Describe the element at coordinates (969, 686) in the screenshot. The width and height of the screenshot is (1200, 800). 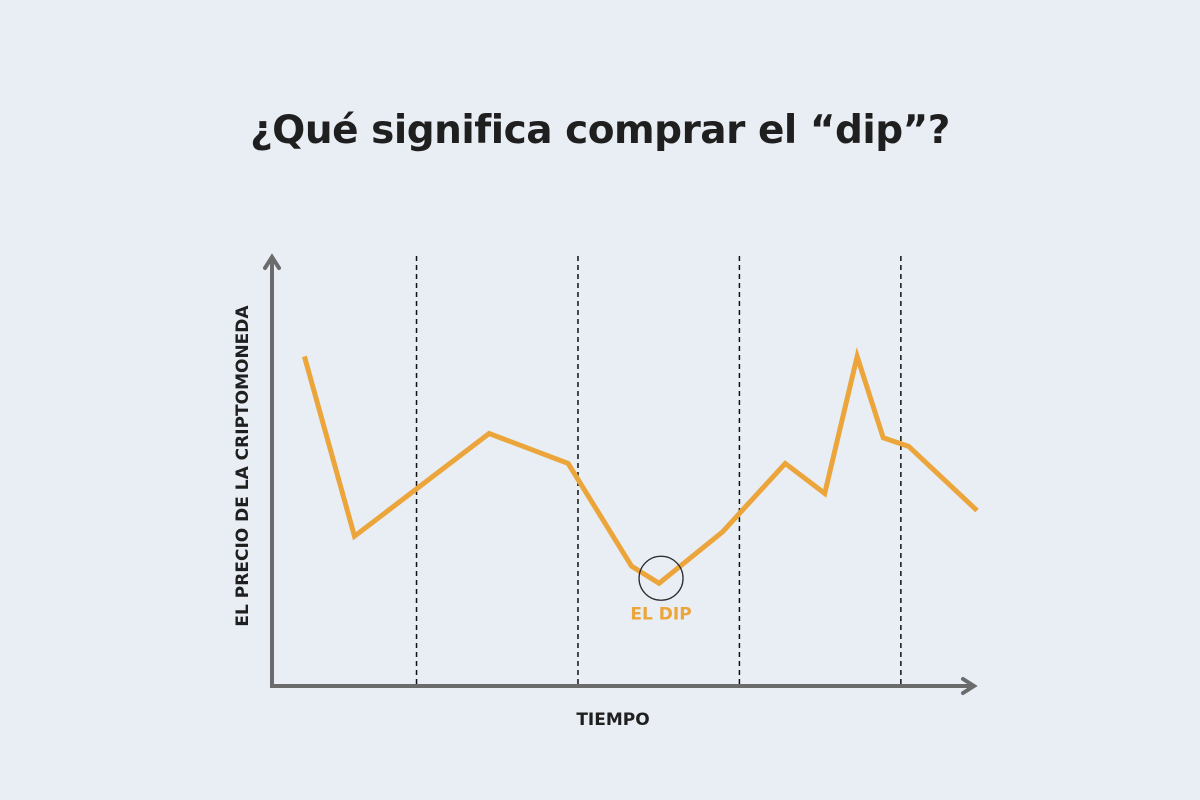
I see `x-axis-arrow` at that location.